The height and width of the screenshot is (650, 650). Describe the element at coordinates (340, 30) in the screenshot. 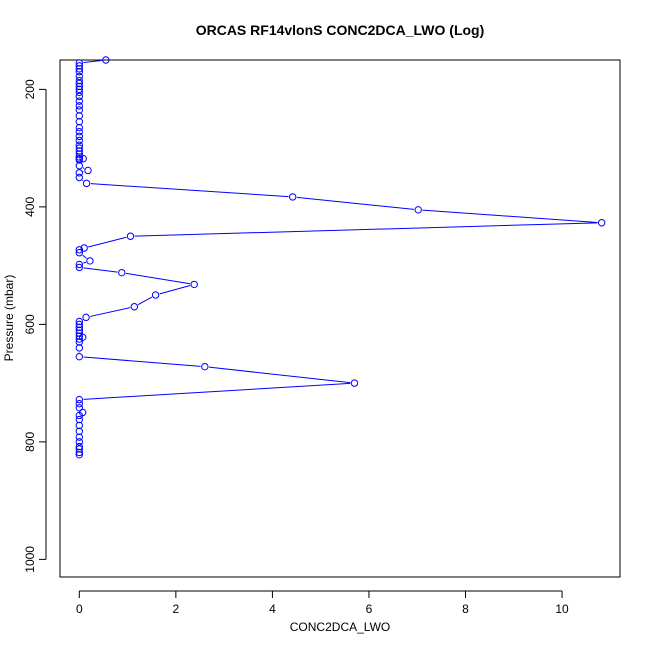

I see `chart-title: ORCAS RF14vlonS CONC2DCA_LWO (Log)` at that location.